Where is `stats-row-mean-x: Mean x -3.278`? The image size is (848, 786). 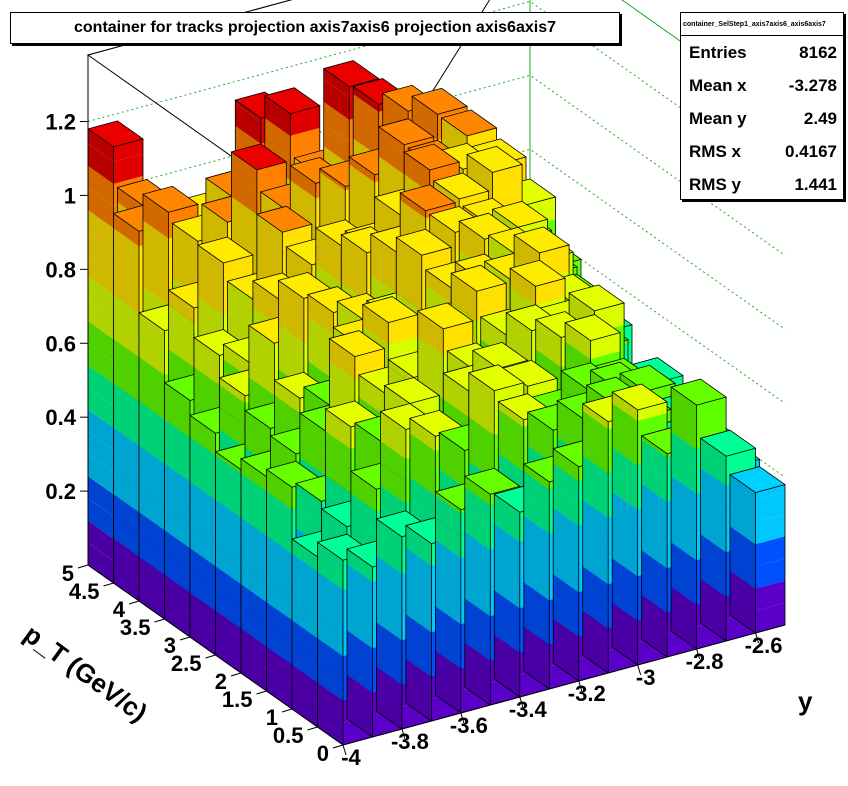
stats-row-mean-x: Mean x -3.278 is located at coordinates (762, 85).